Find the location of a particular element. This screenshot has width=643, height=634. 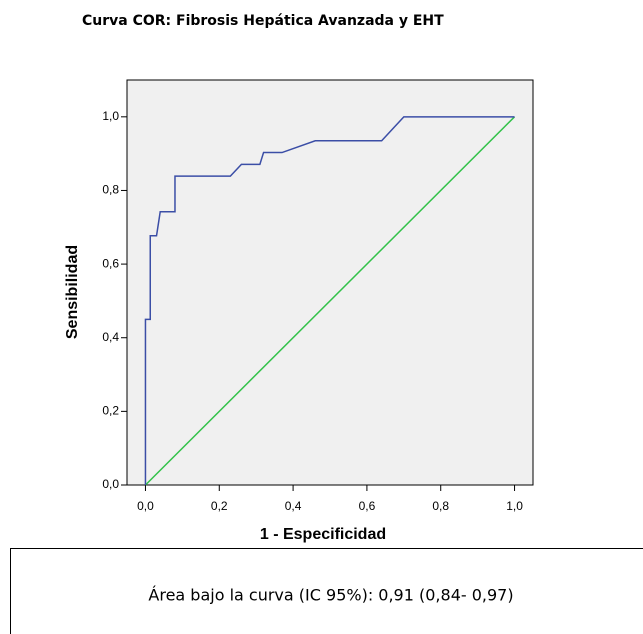

y-axis-title: Sensibilidad is located at coordinates (72, 292).